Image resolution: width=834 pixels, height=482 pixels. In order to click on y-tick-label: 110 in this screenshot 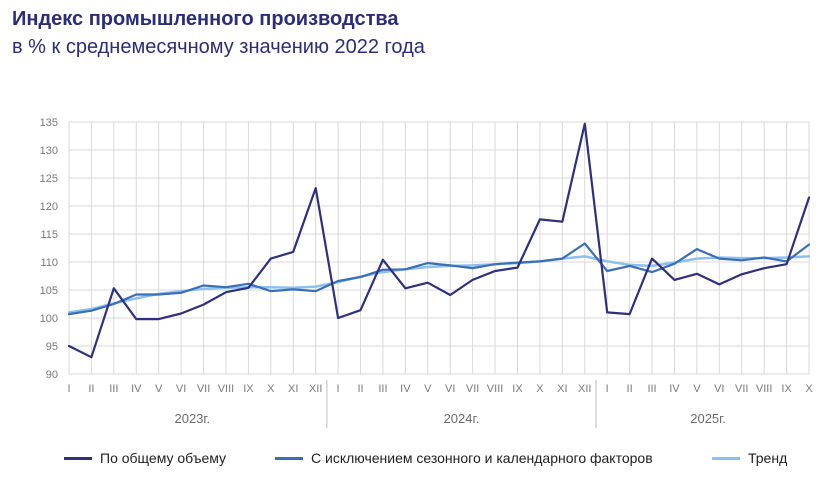, I will do `click(49, 263)`.